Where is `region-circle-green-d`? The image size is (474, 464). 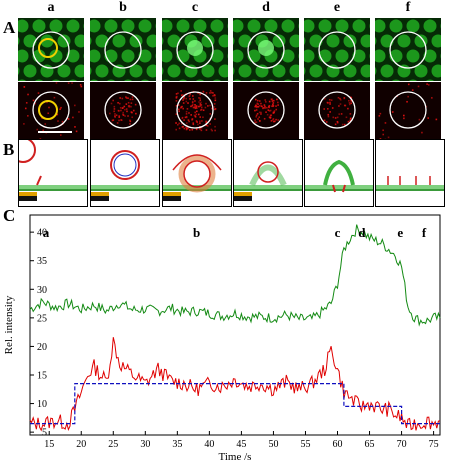
region-circle-green-d is located at coordinates (266, 50).